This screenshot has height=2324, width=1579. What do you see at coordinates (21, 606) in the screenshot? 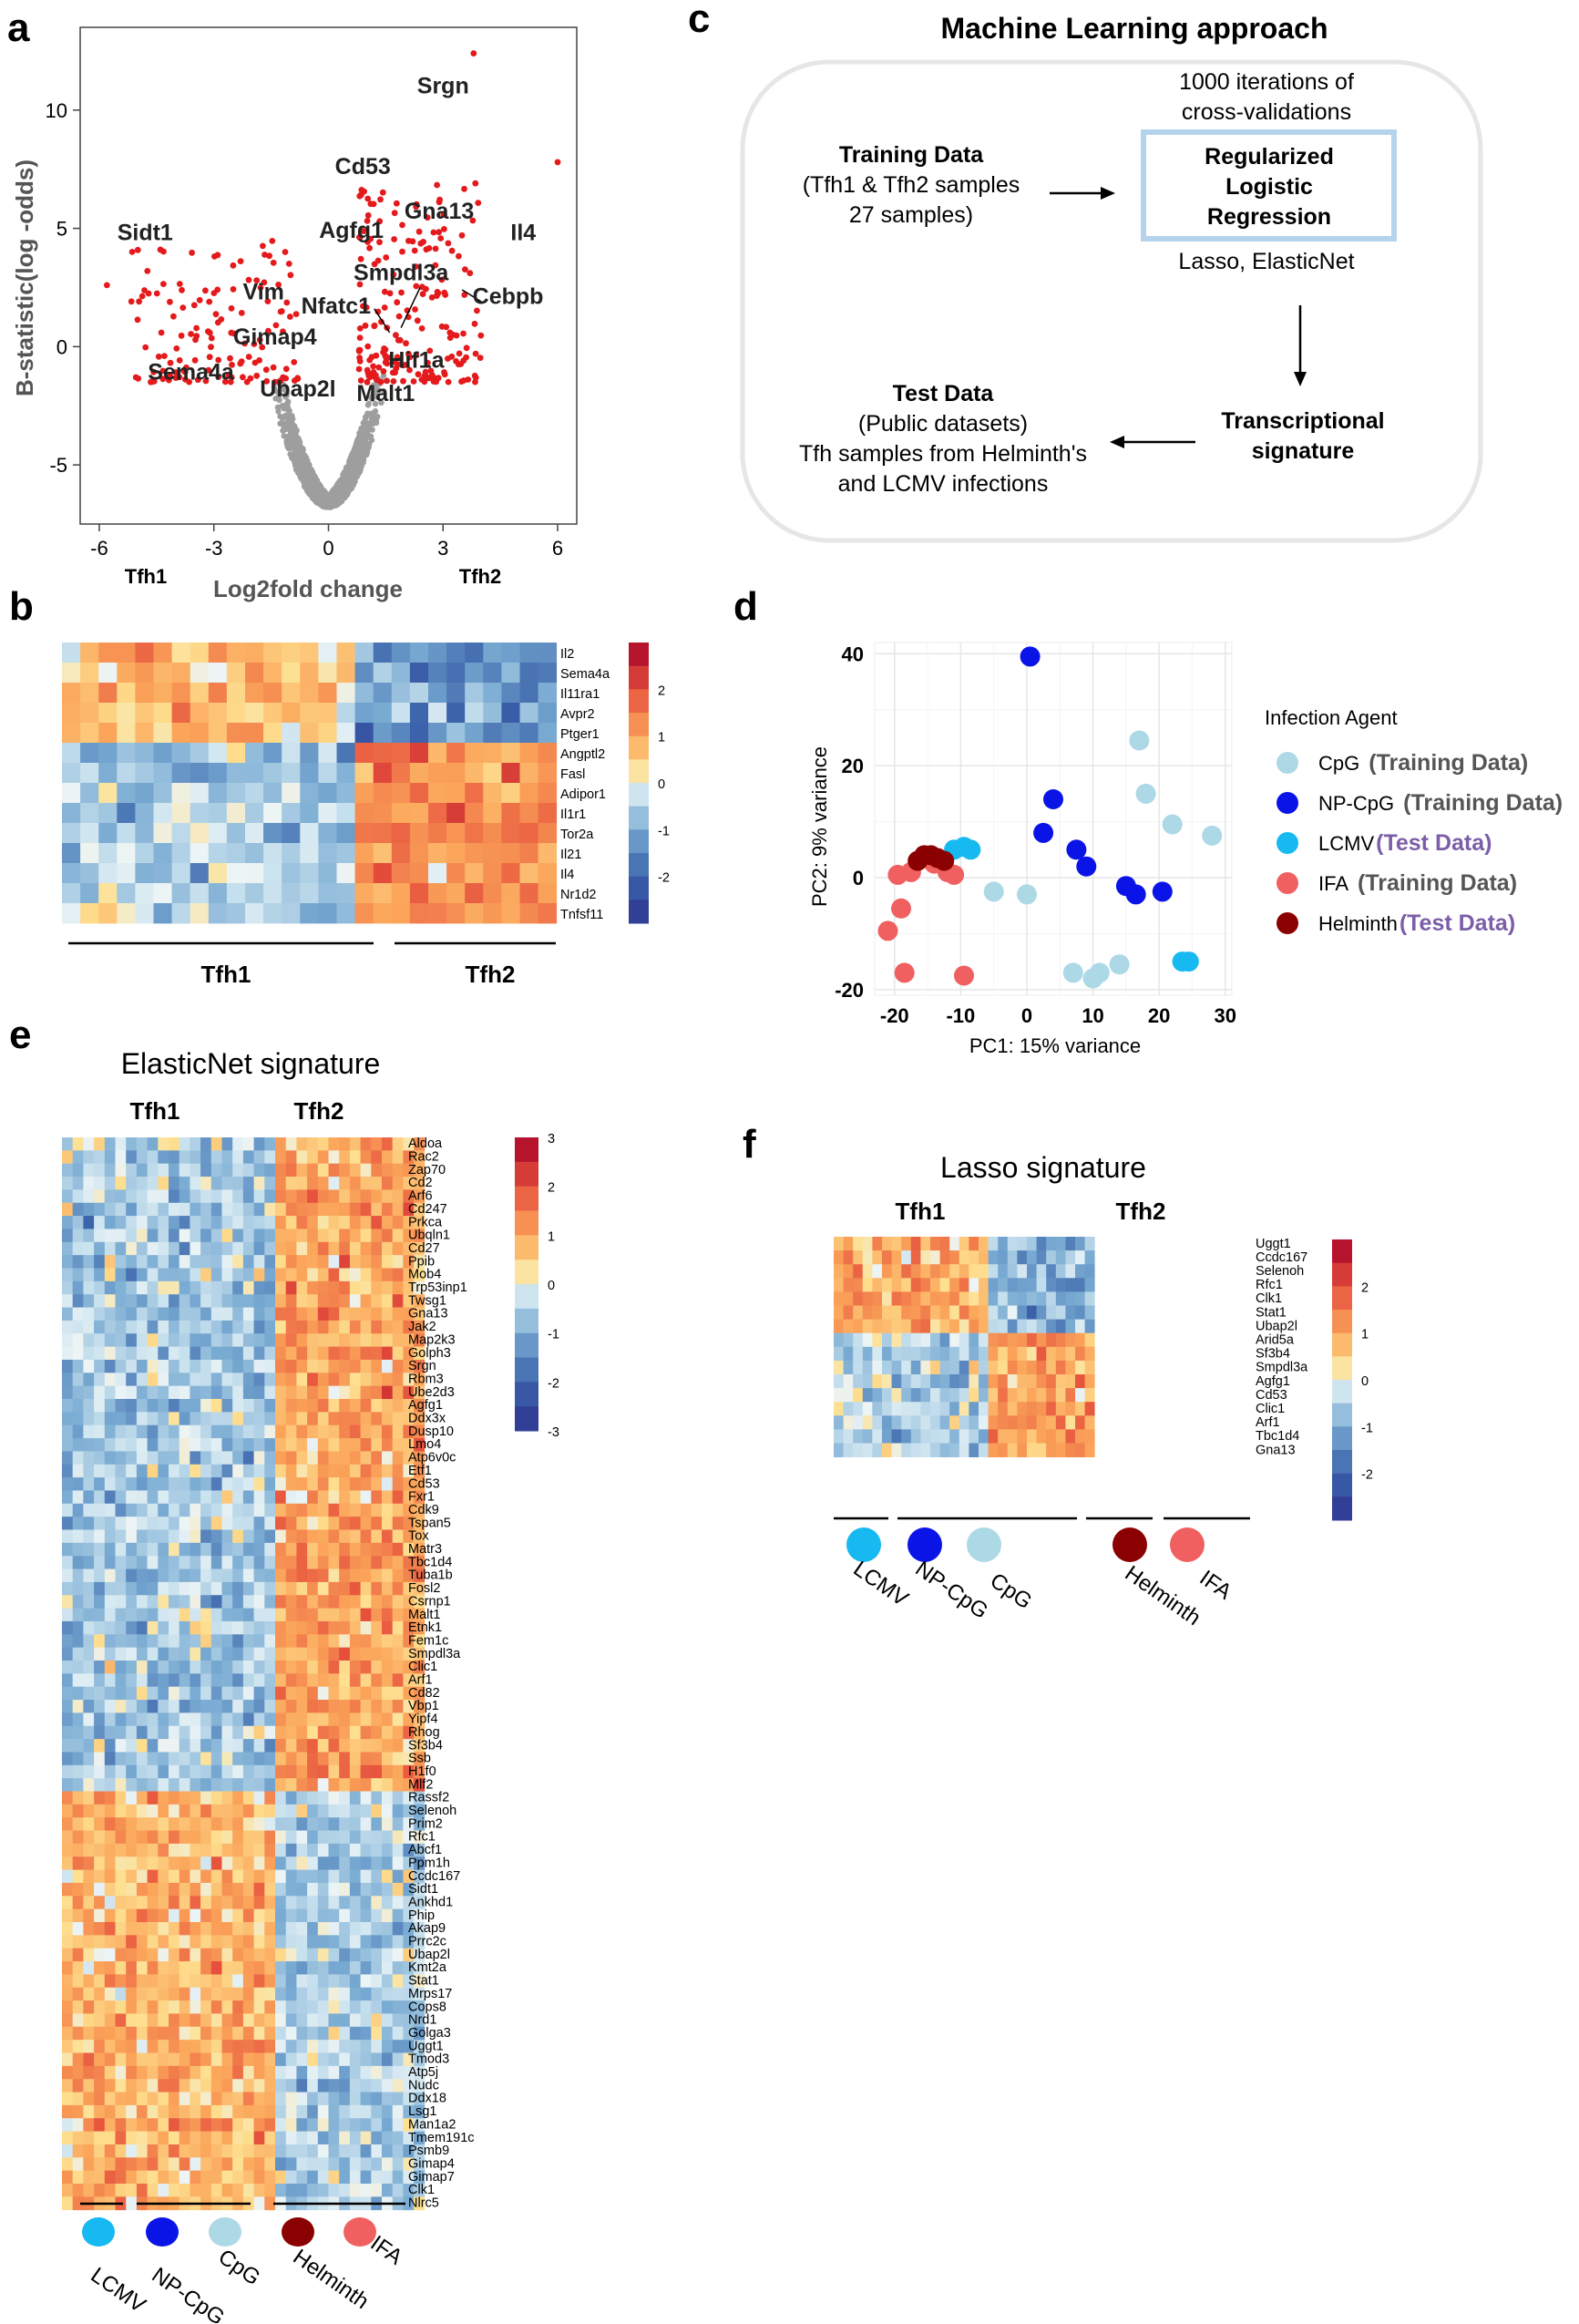
I see `panel-letter-b: b` at bounding box center [21, 606].